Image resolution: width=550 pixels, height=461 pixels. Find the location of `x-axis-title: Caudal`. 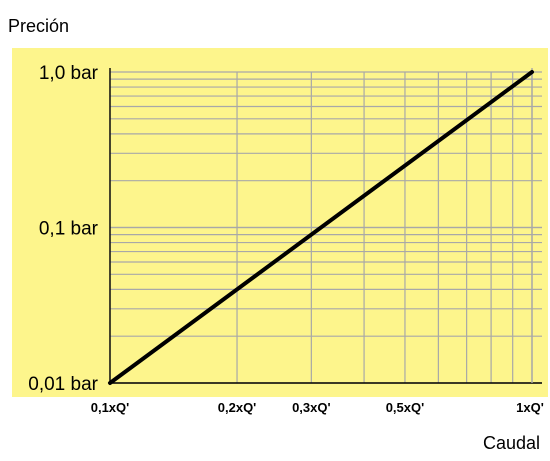

x-axis-title: Caudal is located at coordinates (511, 443).